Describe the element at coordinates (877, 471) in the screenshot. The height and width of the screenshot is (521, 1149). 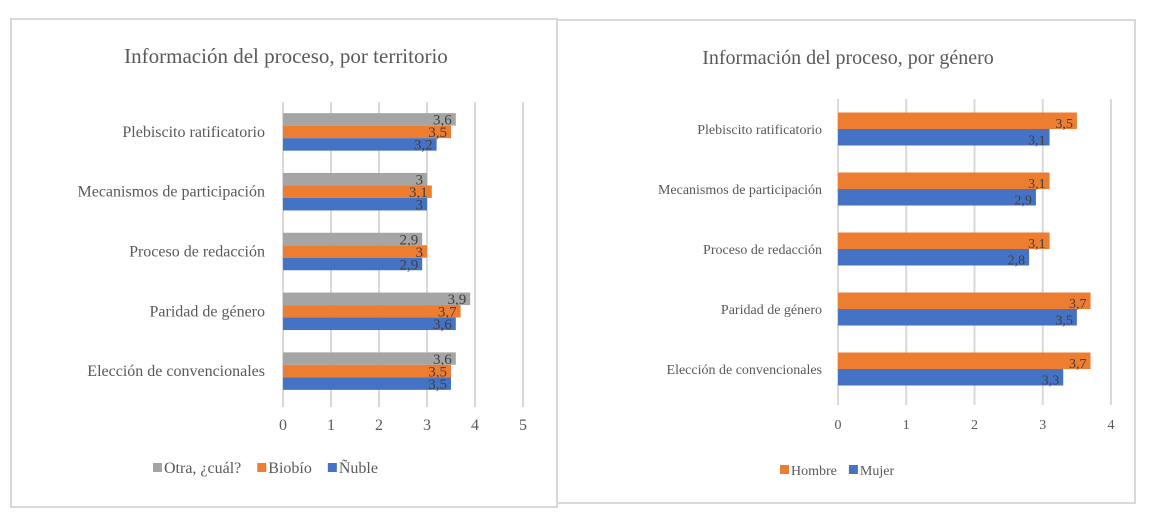
I see `legend-label: Mujer` at that location.